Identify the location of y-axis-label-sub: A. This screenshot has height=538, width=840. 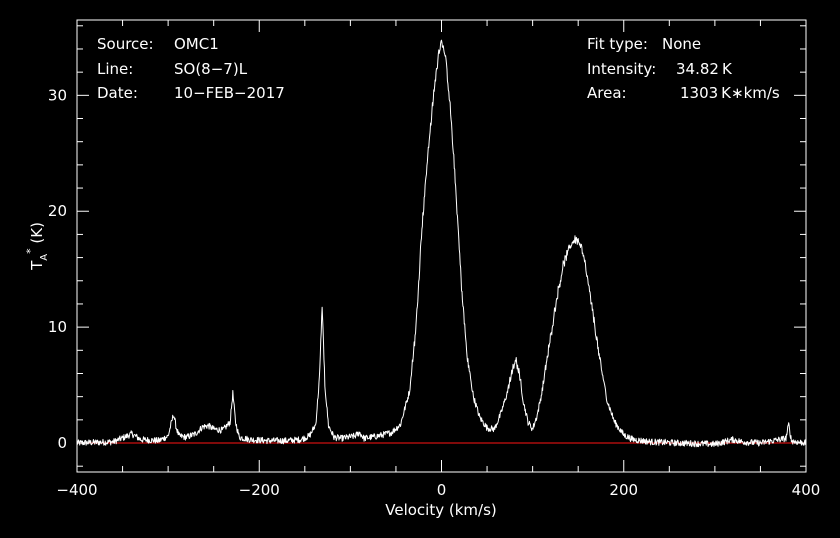
(44, 257).